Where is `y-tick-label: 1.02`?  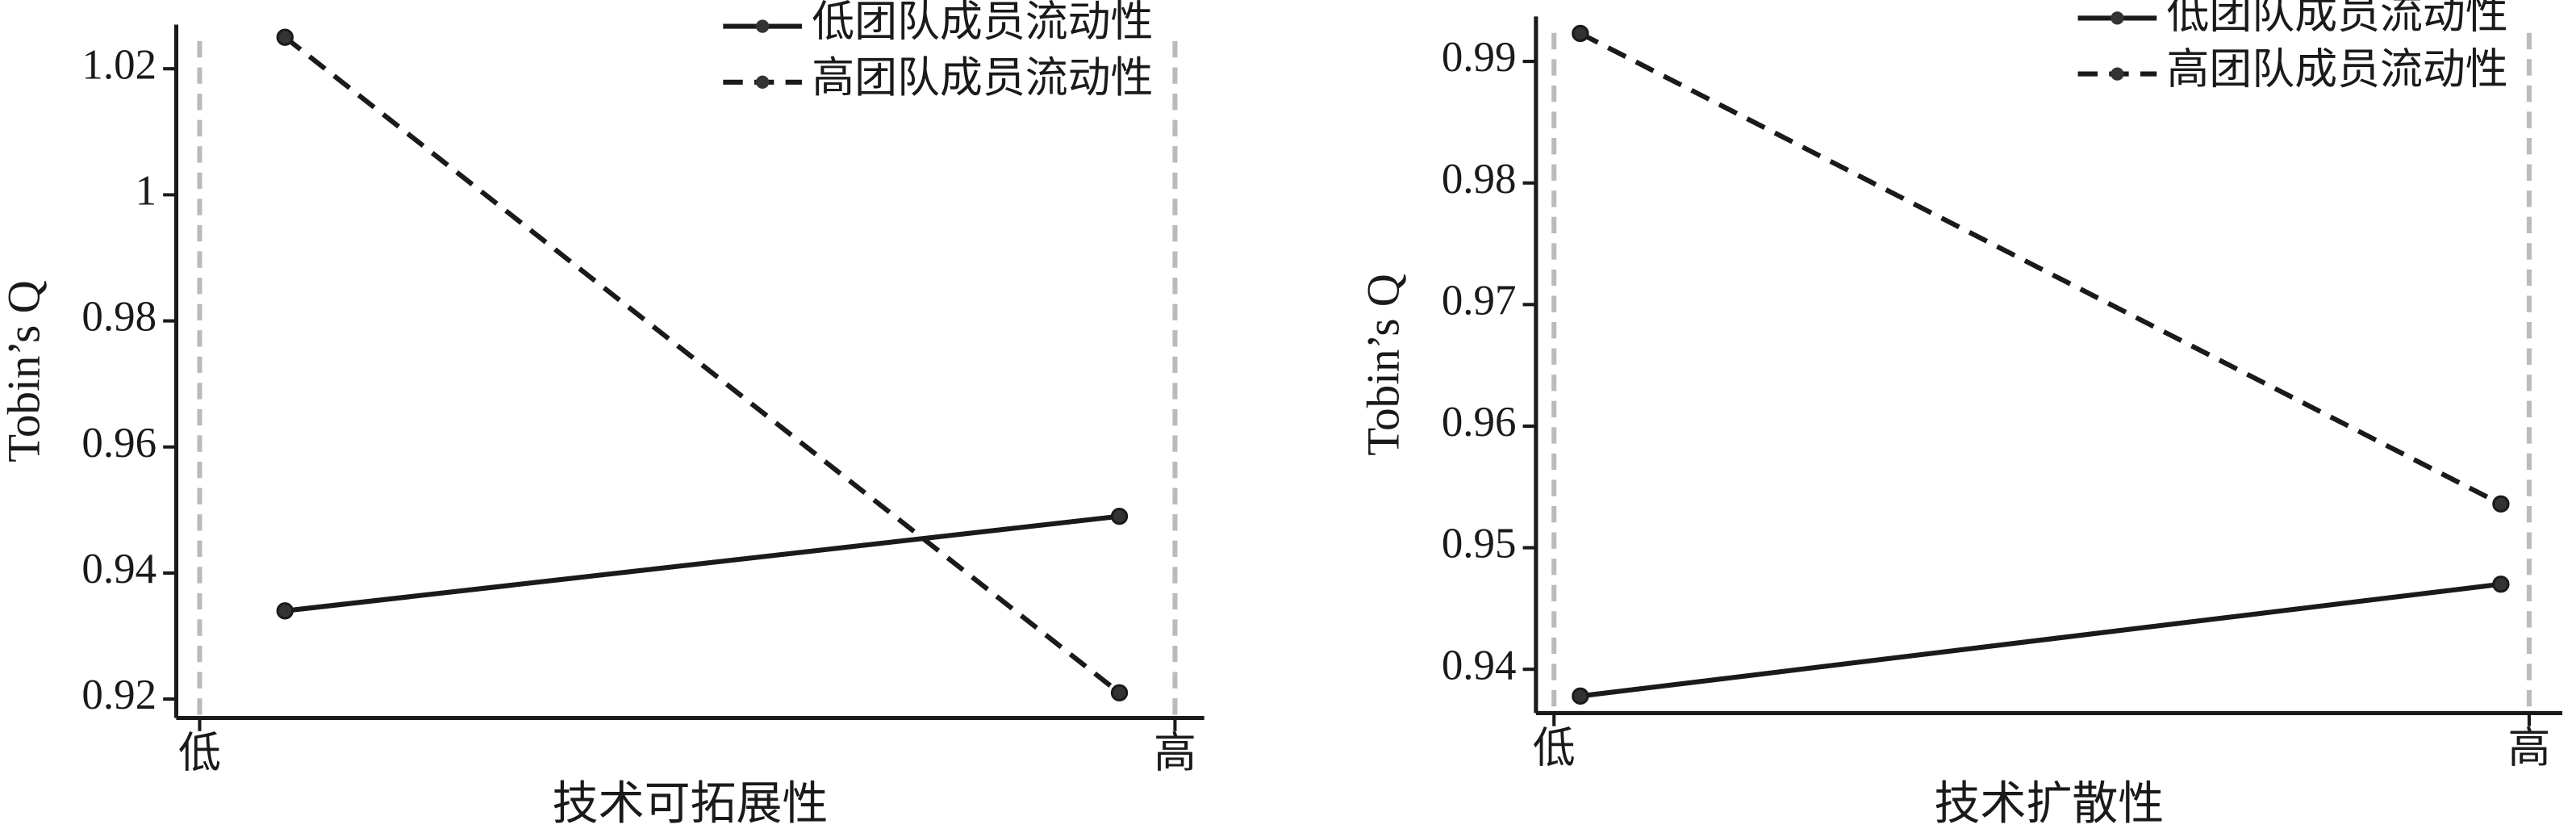
y-tick-label: 1.02 is located at coordinates (119, 64).